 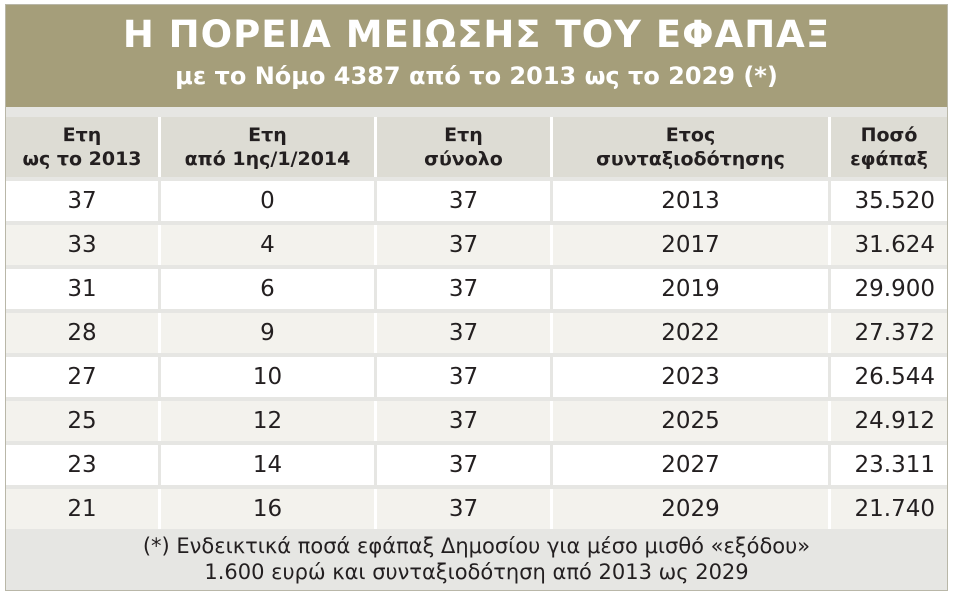 I want to click on cell-years-from-2014: 14, so click(x=266, y=465).